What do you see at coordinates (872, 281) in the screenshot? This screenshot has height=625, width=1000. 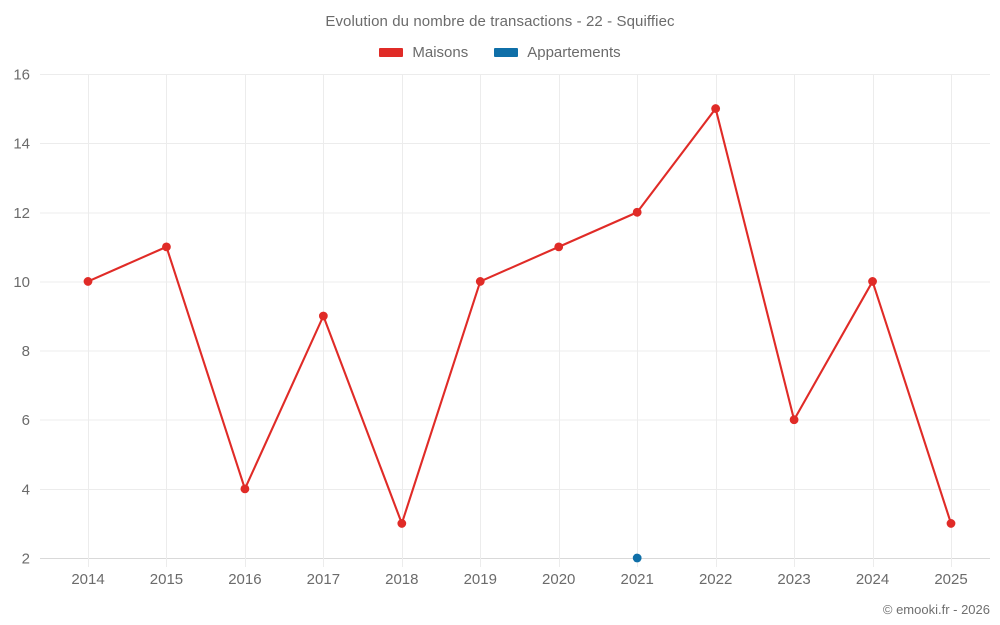 I see `data-point-maisons-2024` at bounding box center [872, 281].